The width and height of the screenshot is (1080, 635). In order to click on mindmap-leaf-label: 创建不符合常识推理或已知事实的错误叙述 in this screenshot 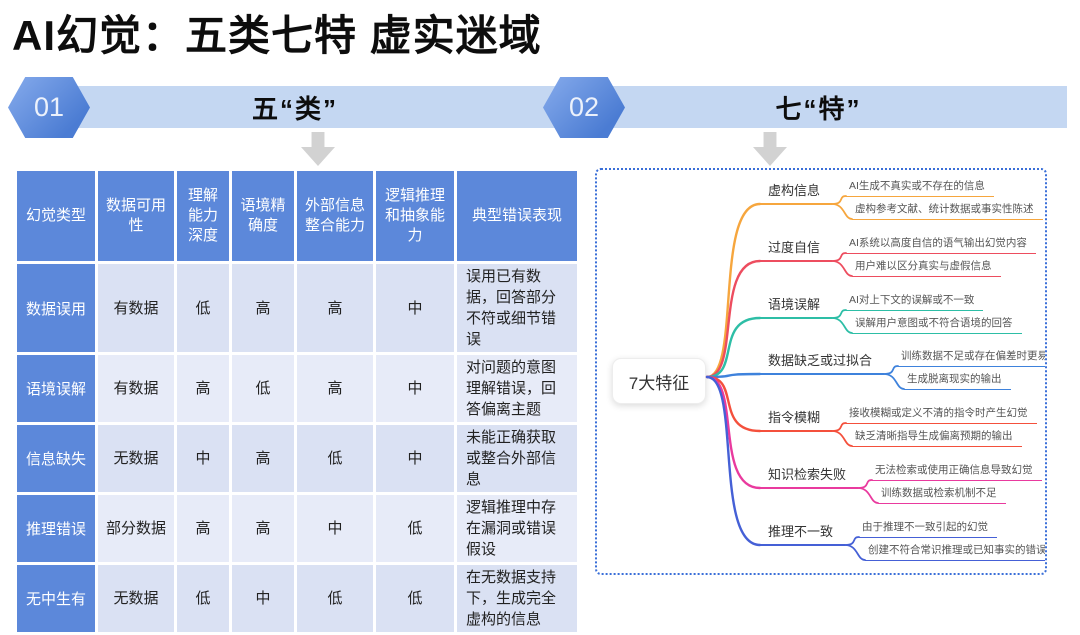, I will do `click(955, 551)`.